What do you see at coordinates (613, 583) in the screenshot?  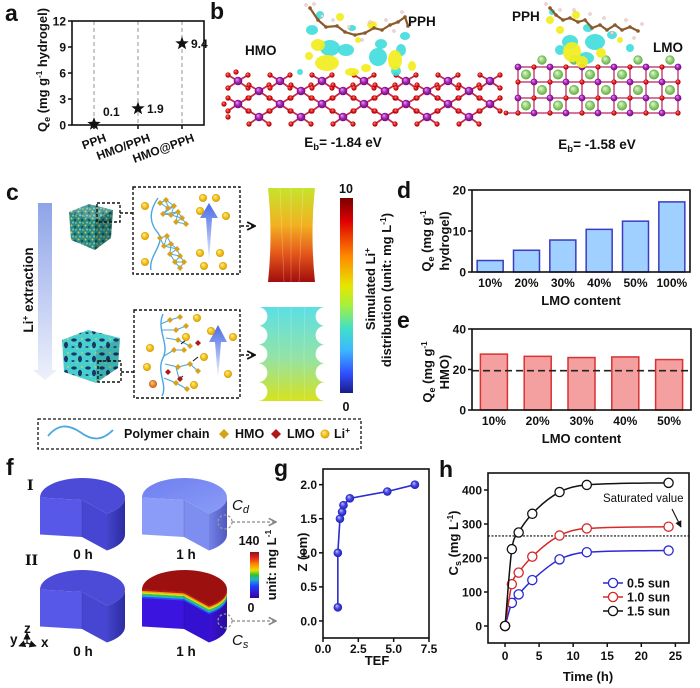 I see `legend-marker` at bounding box center [613, 583].